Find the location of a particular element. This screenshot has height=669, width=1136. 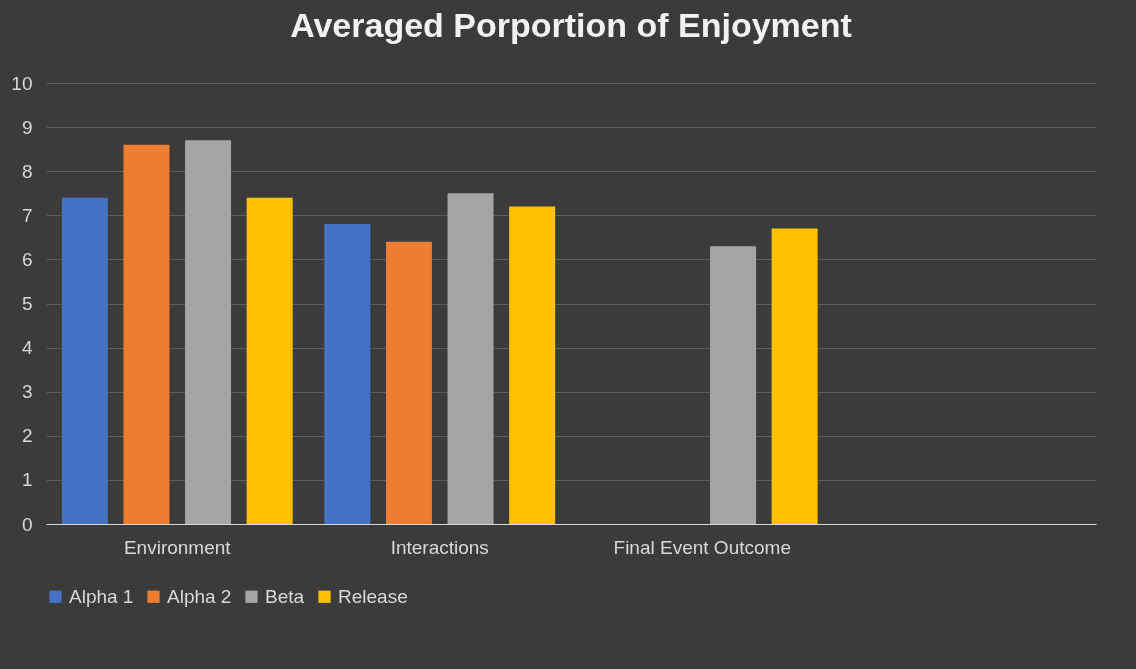

chart-title: Averaged Porportion of Enjoyment is located at coordinates (571, 25).